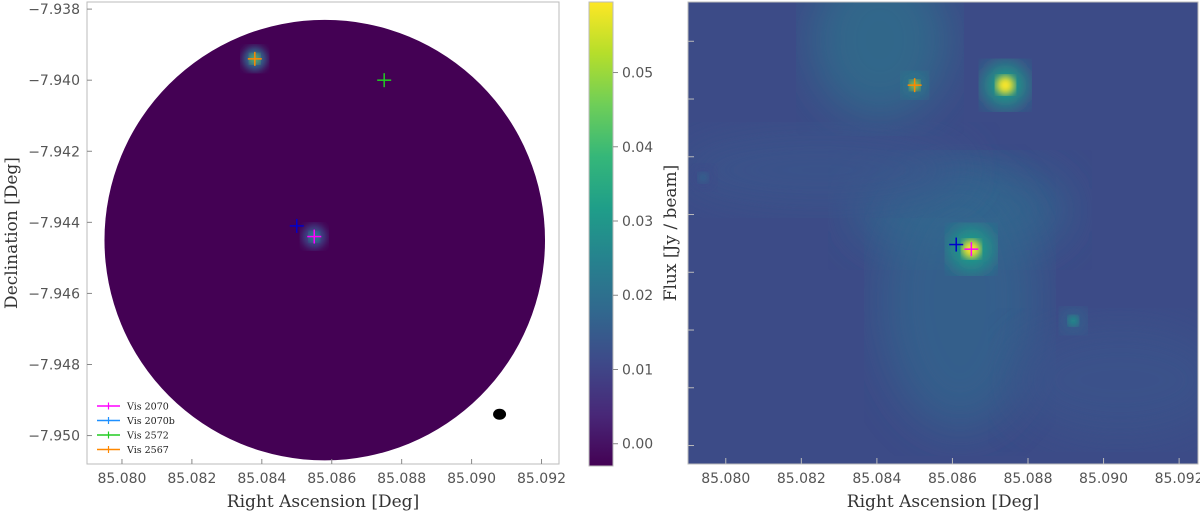 The height and width of the screenshot is (515, 1200). What do you see at coordinates (191, 479) in the screenshot?
I see `left-x-tick-label: 85.082` at bounding box center [191, 479].